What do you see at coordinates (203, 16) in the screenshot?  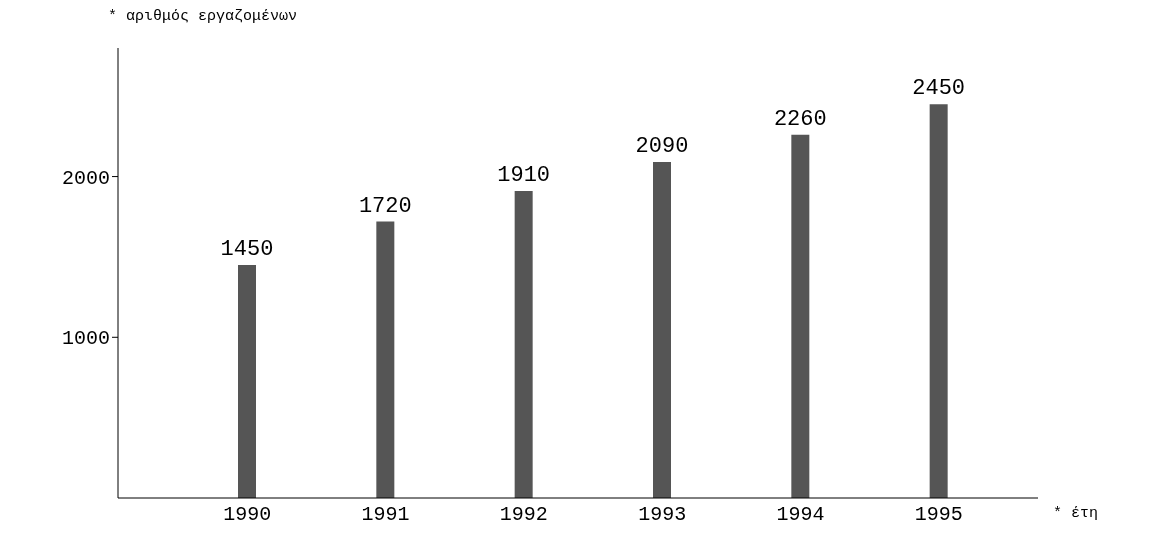 I see `y-axis-title: * αριθμός εργαζομένων` at bounding box center [203, 16].